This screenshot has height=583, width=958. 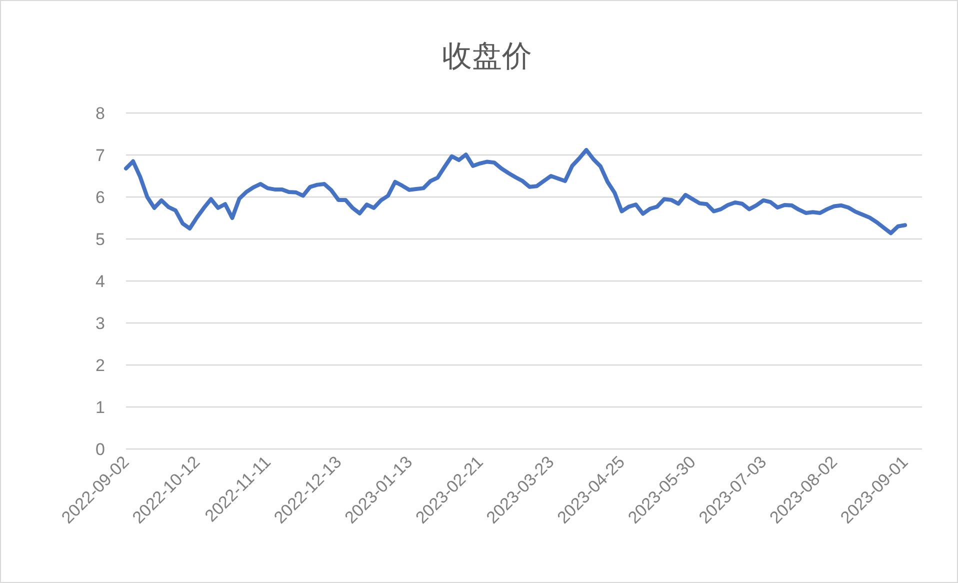 What do you see at coordinates (100, 197) in the screenshot?
I see `y-tick-label: 6` at bounding box center [100, 197].